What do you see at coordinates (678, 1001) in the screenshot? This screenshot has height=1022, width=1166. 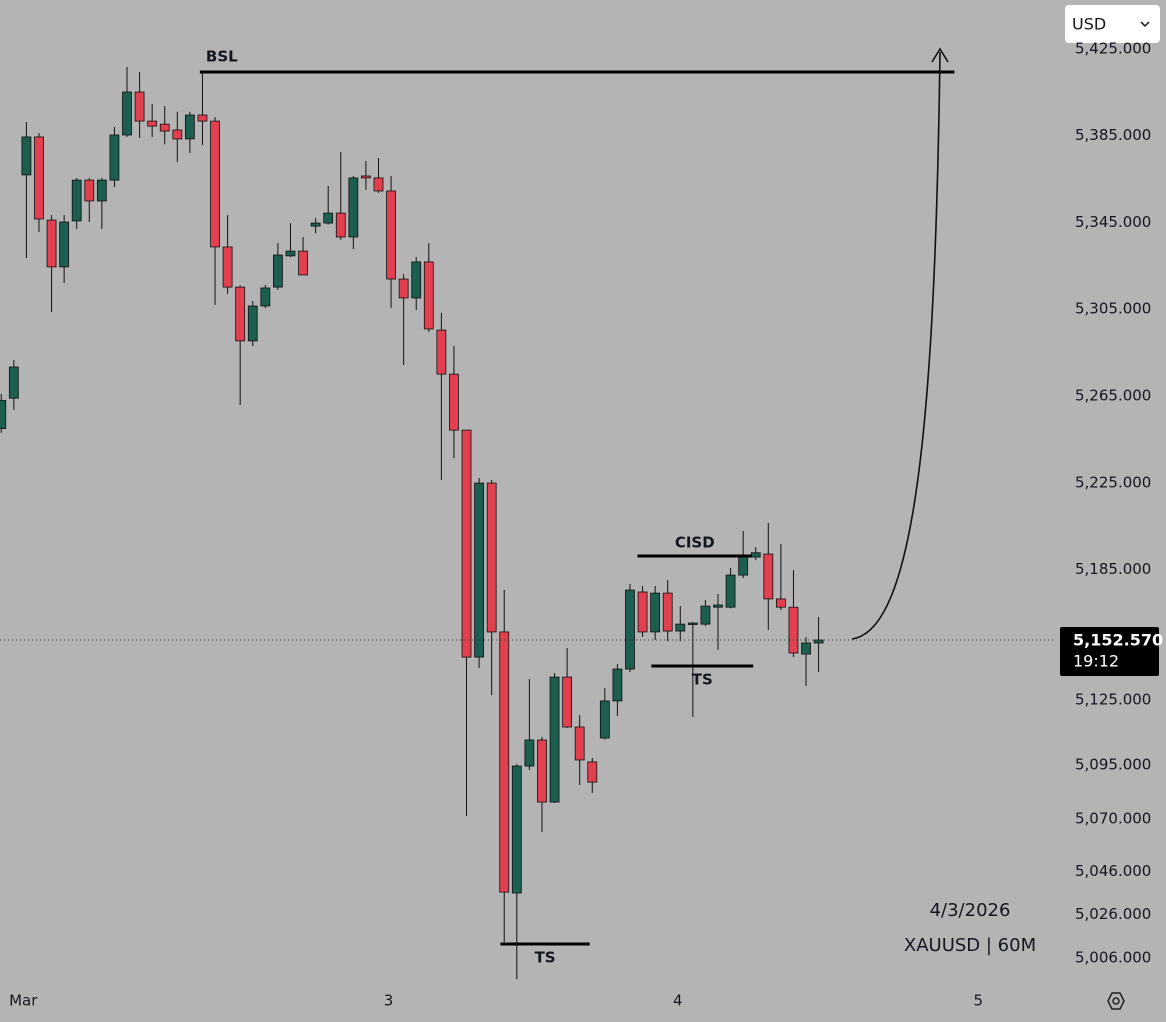 I see `x-tick-label: 4` at bounding box center [678, 1001].